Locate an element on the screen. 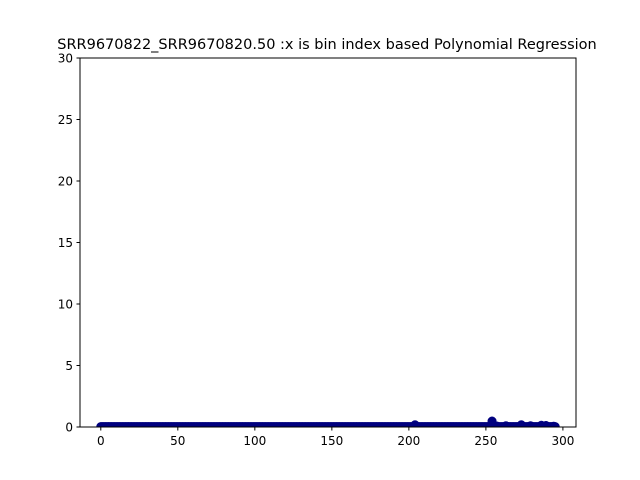  y-tick-label: 5 is located at coordinates (69, 366).